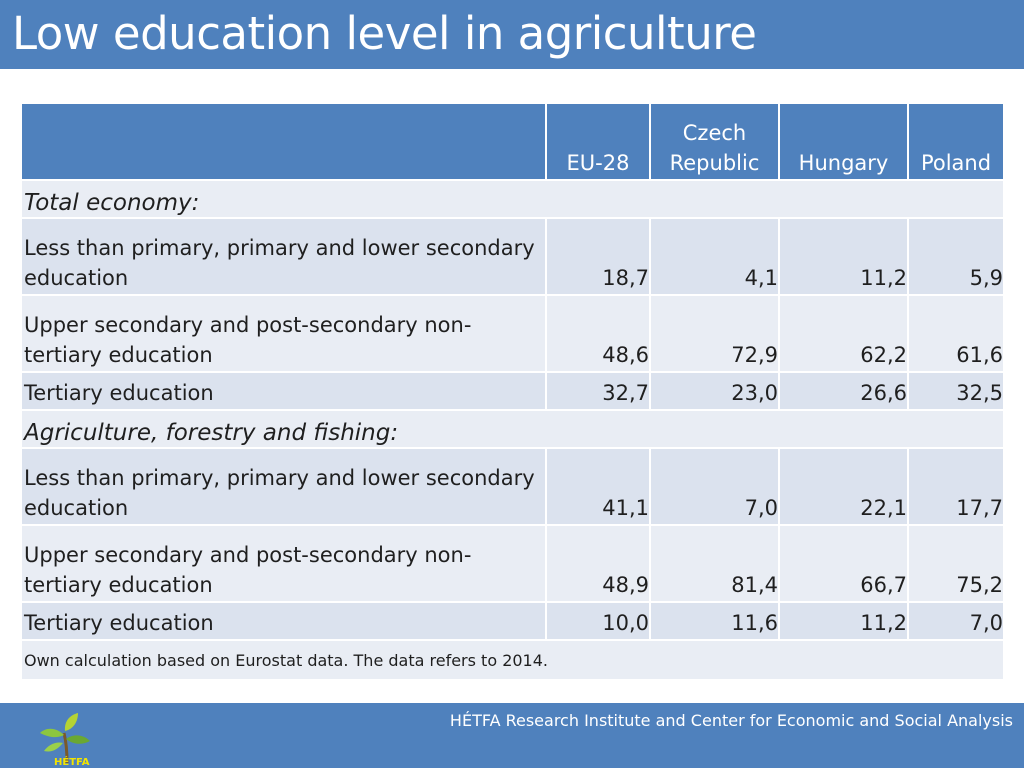 This screenshot has width=1024, height=768. What do you see at coordinates (598, 621) in the screenshot?
I see `cell-eu28: 10,0` at bounding box center [598, 621].